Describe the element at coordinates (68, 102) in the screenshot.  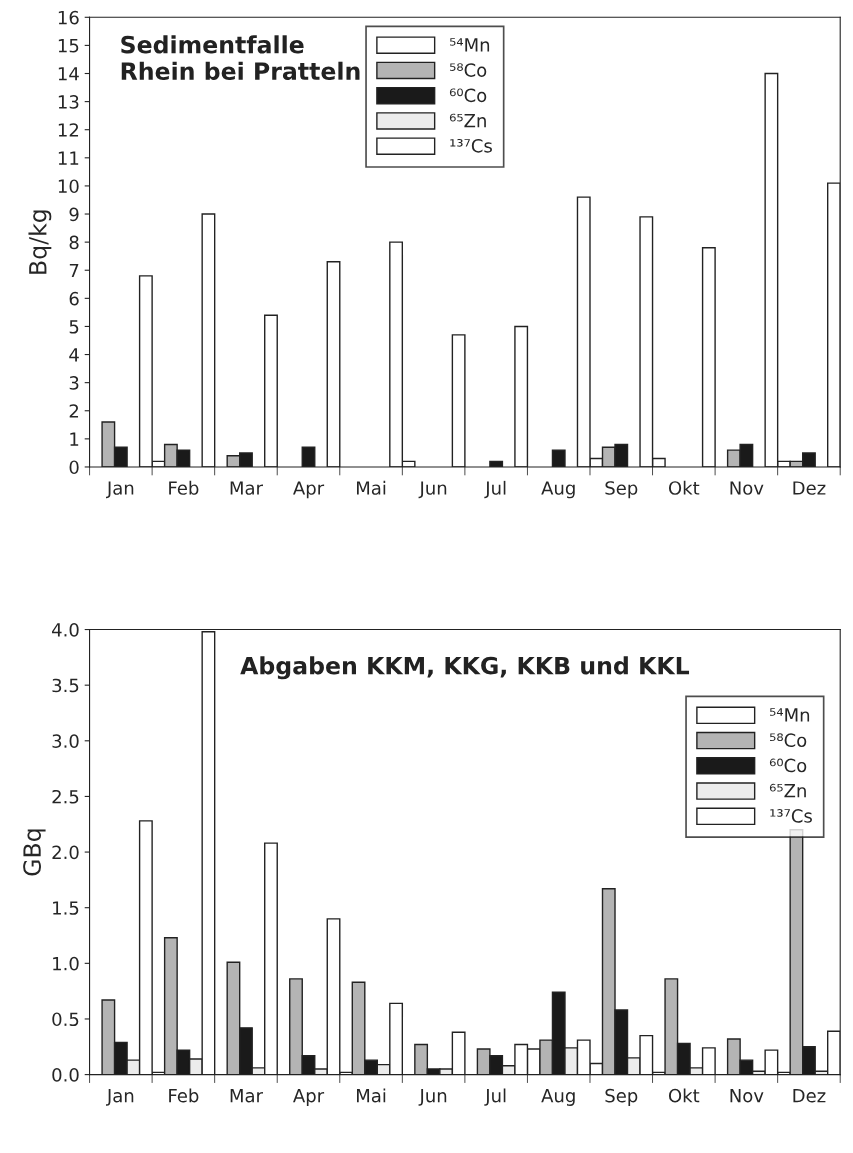
I see `y-tick-label: 13` at that location.